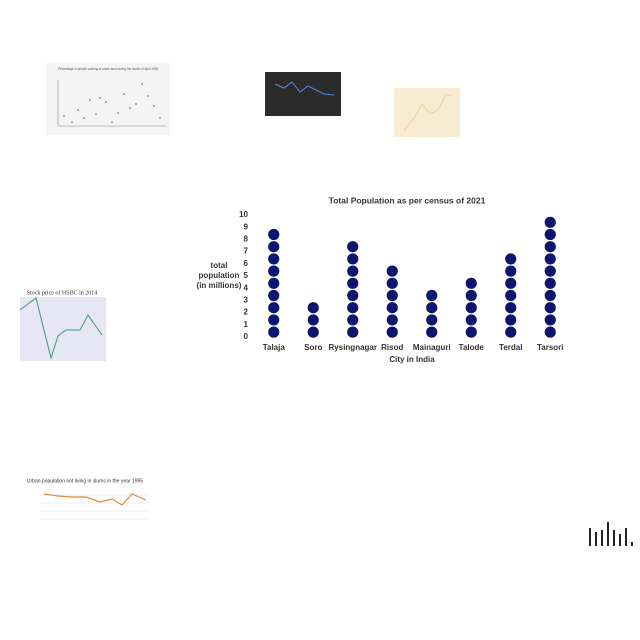  I want to click on chart-title: Total Population as per census of 2021, so click(407, 200).